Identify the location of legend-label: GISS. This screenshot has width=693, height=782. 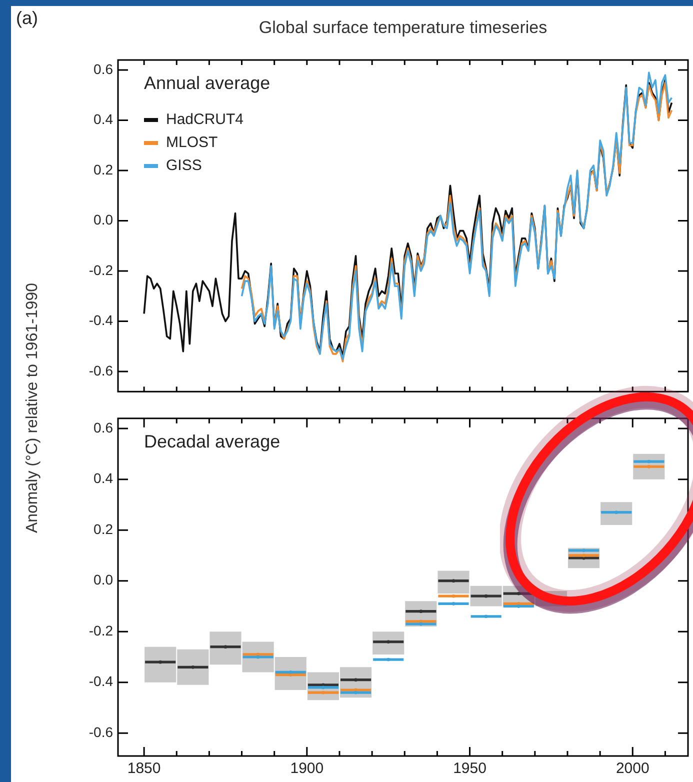
(184, 165).